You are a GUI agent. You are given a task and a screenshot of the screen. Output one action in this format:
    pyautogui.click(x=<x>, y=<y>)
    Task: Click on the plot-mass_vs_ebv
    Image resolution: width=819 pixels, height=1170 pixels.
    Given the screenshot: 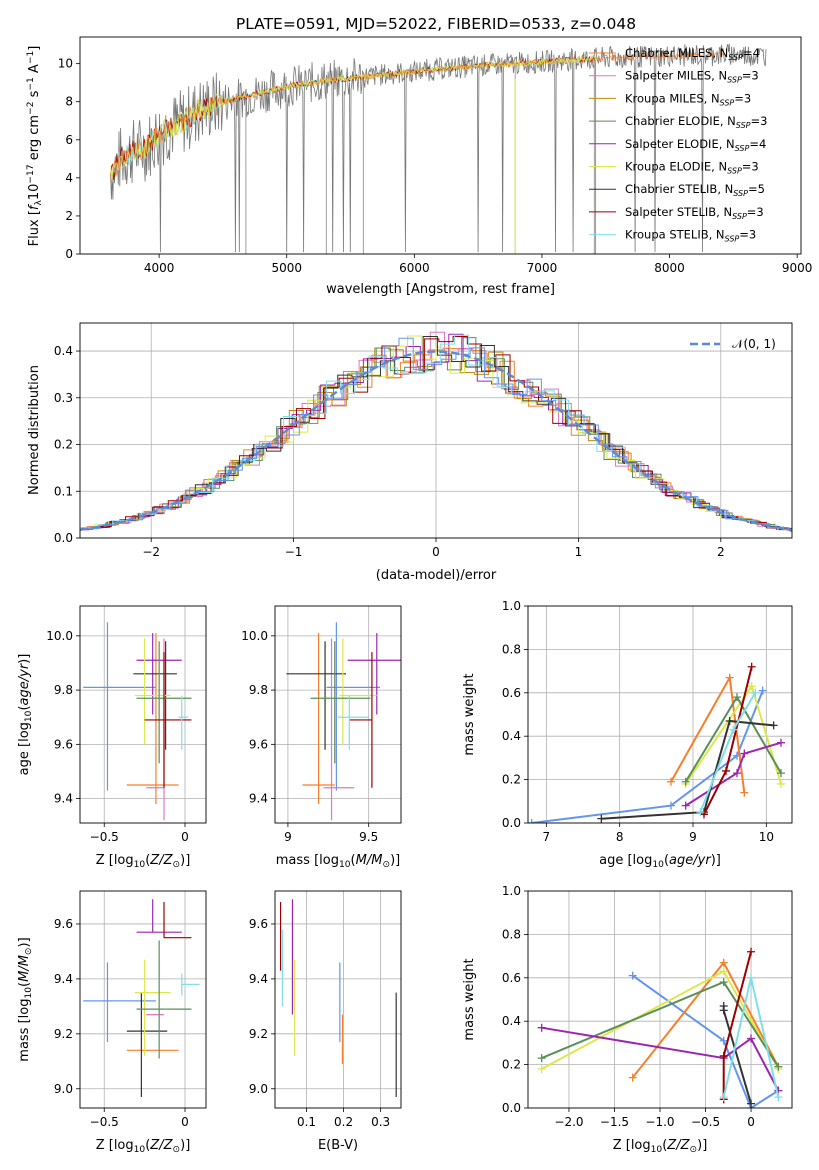 What is the action you would take?
    pyautogui.click(x=338, y=999)
    